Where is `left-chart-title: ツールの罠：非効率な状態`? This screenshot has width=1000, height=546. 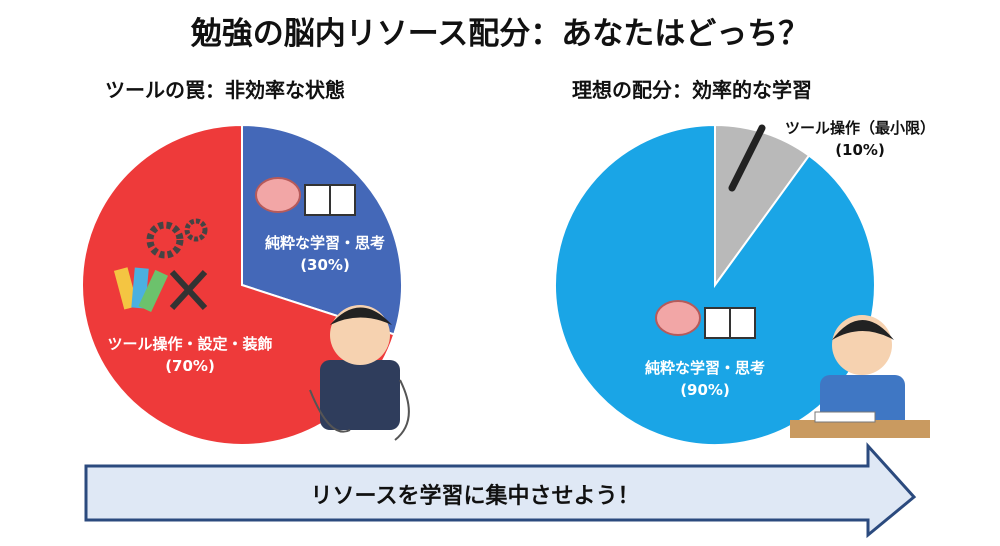
left-chart-title: ツールの罠：非効率な状態 is located at coordinates (225, 90).